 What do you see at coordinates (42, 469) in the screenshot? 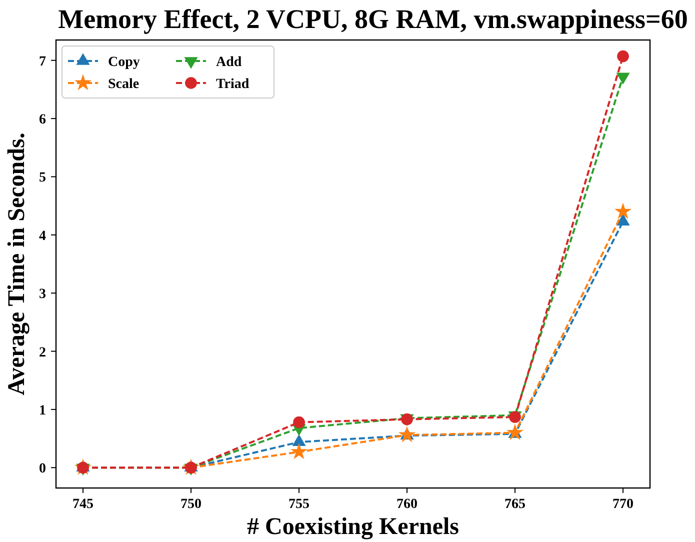
I see `y-tick-label: 0` at bounding box center [42, 469].